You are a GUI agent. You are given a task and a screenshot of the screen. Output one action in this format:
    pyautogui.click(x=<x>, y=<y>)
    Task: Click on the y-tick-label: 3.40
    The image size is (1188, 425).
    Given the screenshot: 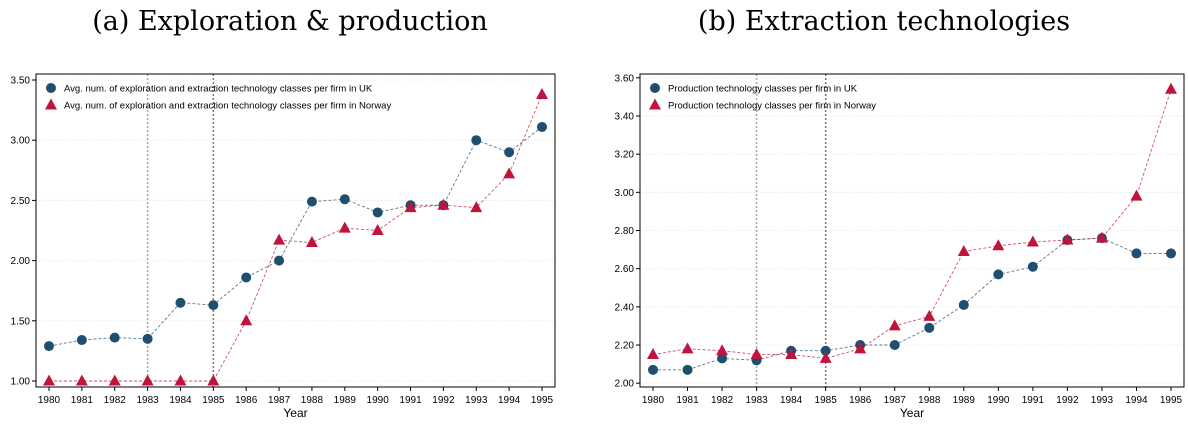 What is the action you would take?
    pyautogui.click(x=625, y=116)
    